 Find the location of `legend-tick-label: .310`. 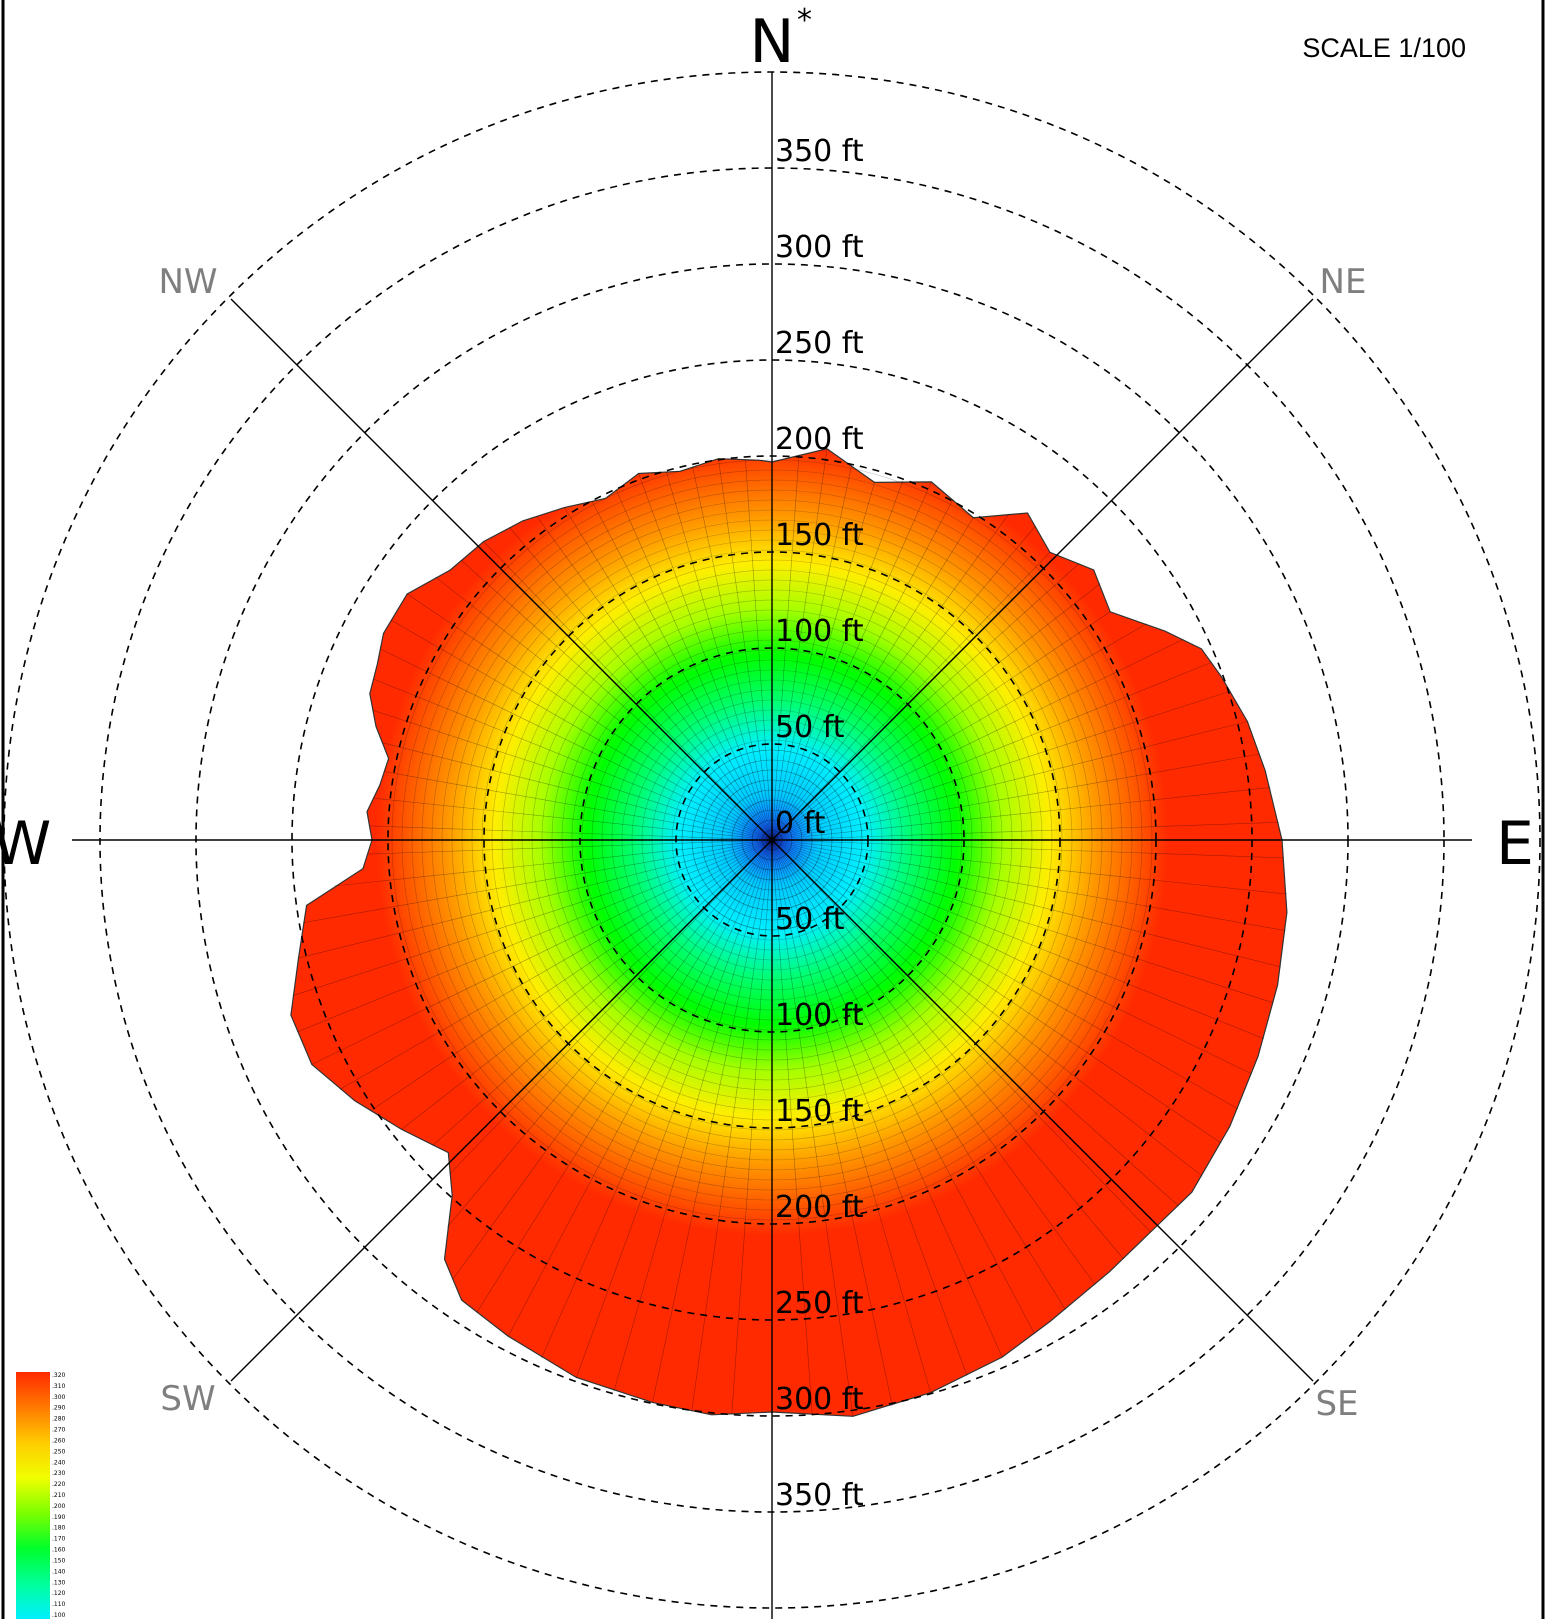

legend-tick-label: .310 is located at coordinates (59, 1386).